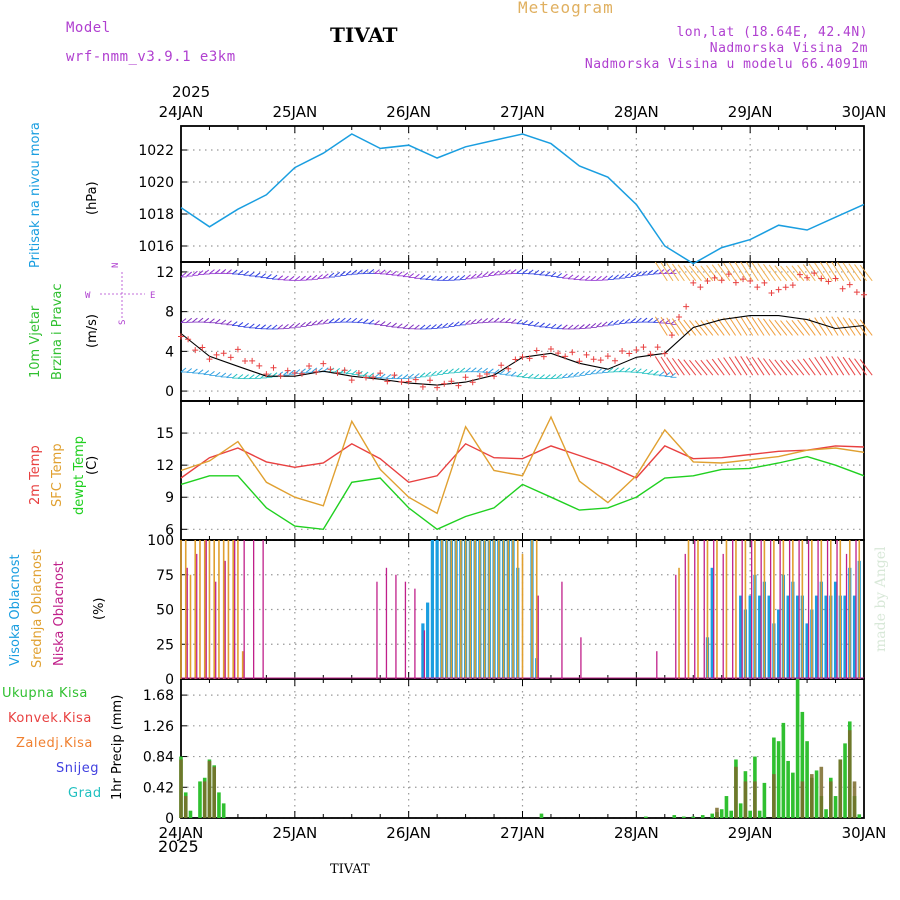 This screenshot has width=900, height=900. What do you see at coordinates (726, 64) in the screenshot?
I see `model-altitude-label: Nadmorska Visina u modelu 66.4091m` at bounding box center [726, 64].